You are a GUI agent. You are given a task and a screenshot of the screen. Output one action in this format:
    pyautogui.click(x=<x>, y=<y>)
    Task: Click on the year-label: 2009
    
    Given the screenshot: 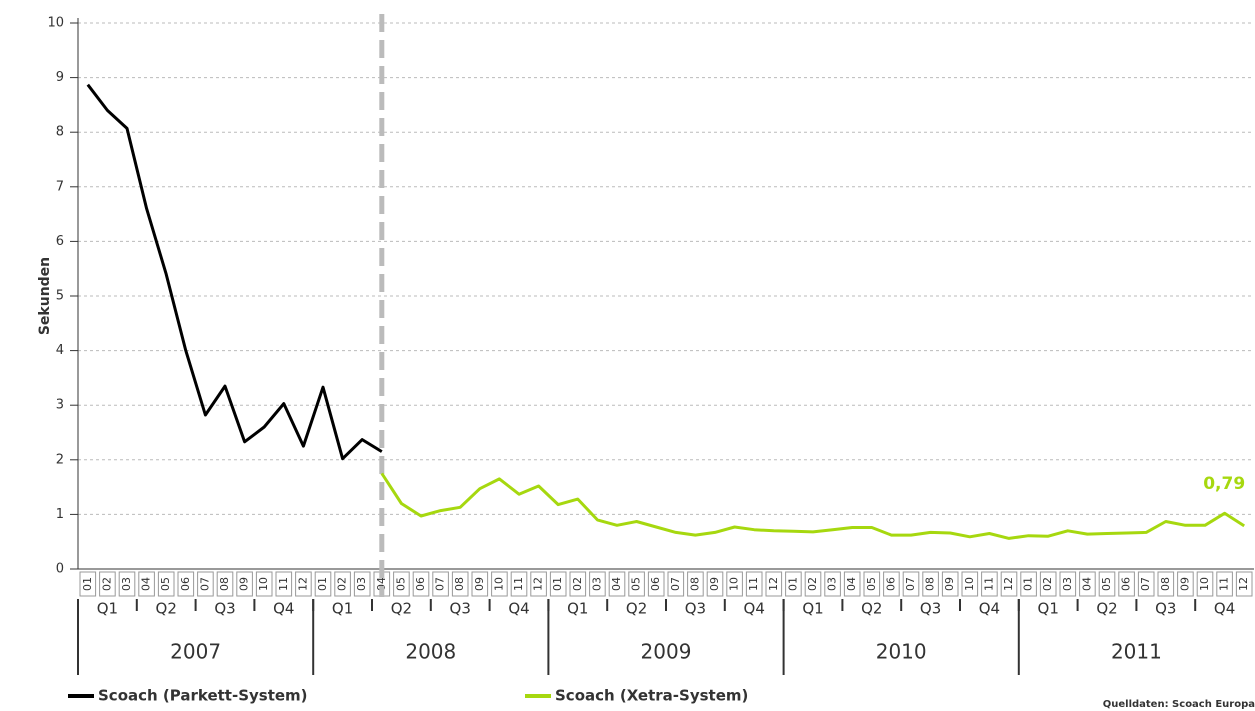 What is the action you would take?
    pyautogui.click(x=666, y=652)
    